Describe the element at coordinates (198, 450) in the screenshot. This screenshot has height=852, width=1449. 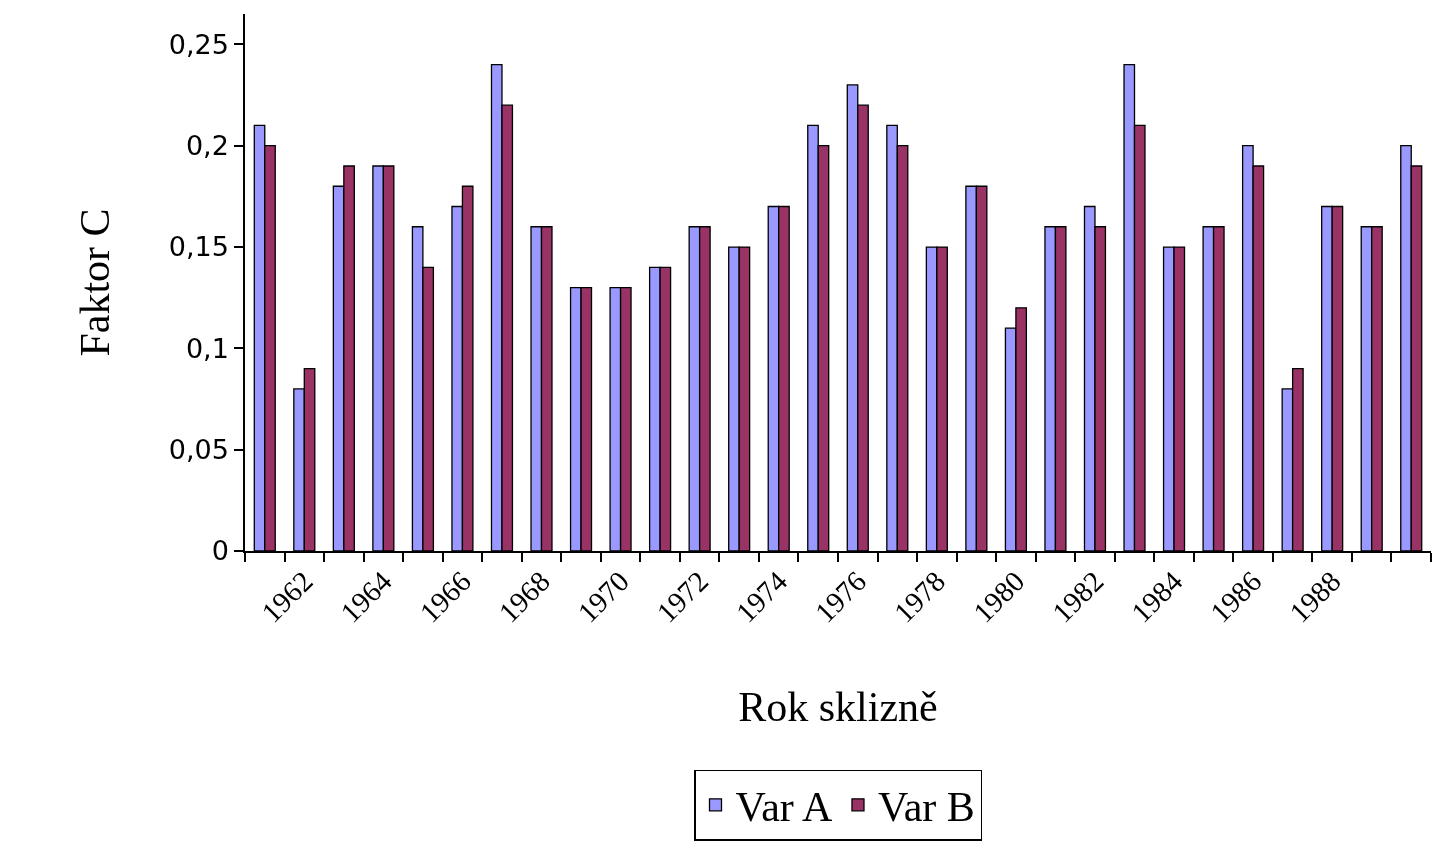
I see `y-tick-label: 0,05` at that location.